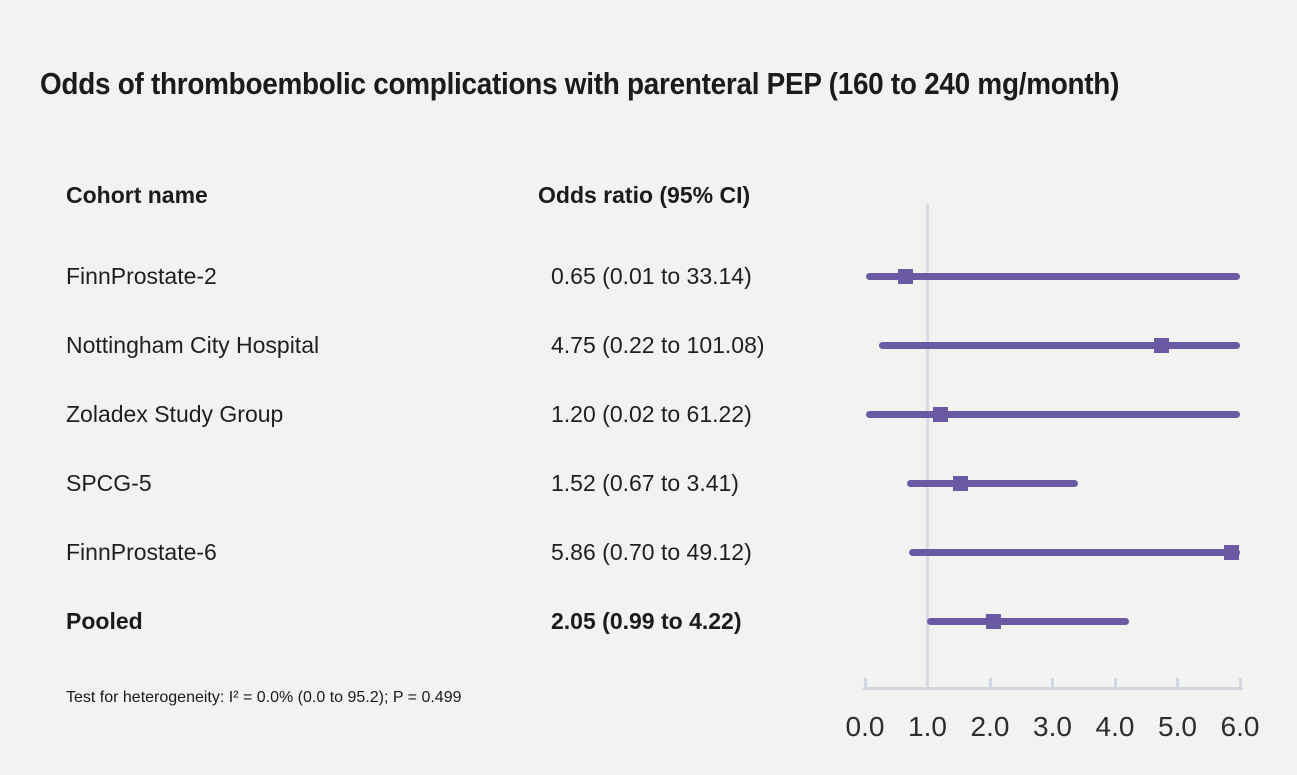  Describe the element at coordinates (1052, 726) in the screenshot. I see `x-axis-tick-label: 3.0` at that location.